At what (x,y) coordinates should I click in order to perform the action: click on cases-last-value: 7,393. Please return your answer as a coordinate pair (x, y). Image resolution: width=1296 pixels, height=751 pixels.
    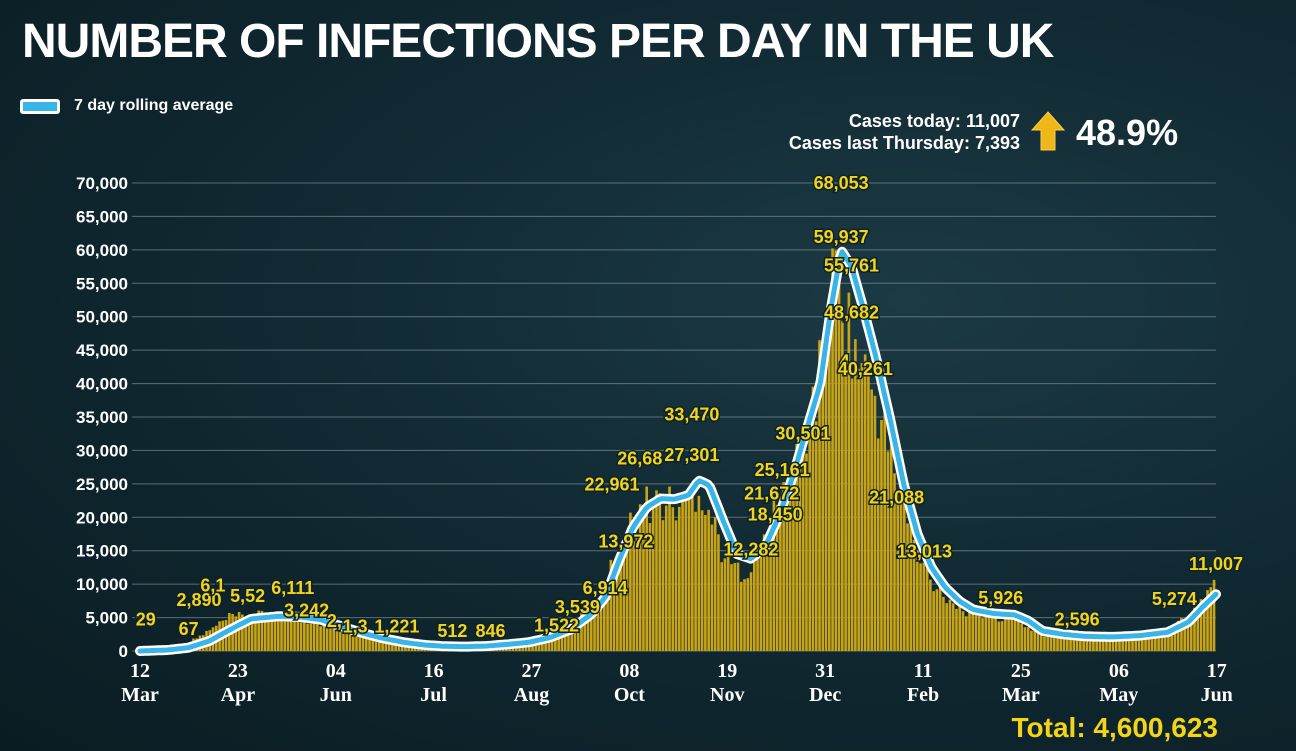
    Looking at the image, I should click on (997, 143).